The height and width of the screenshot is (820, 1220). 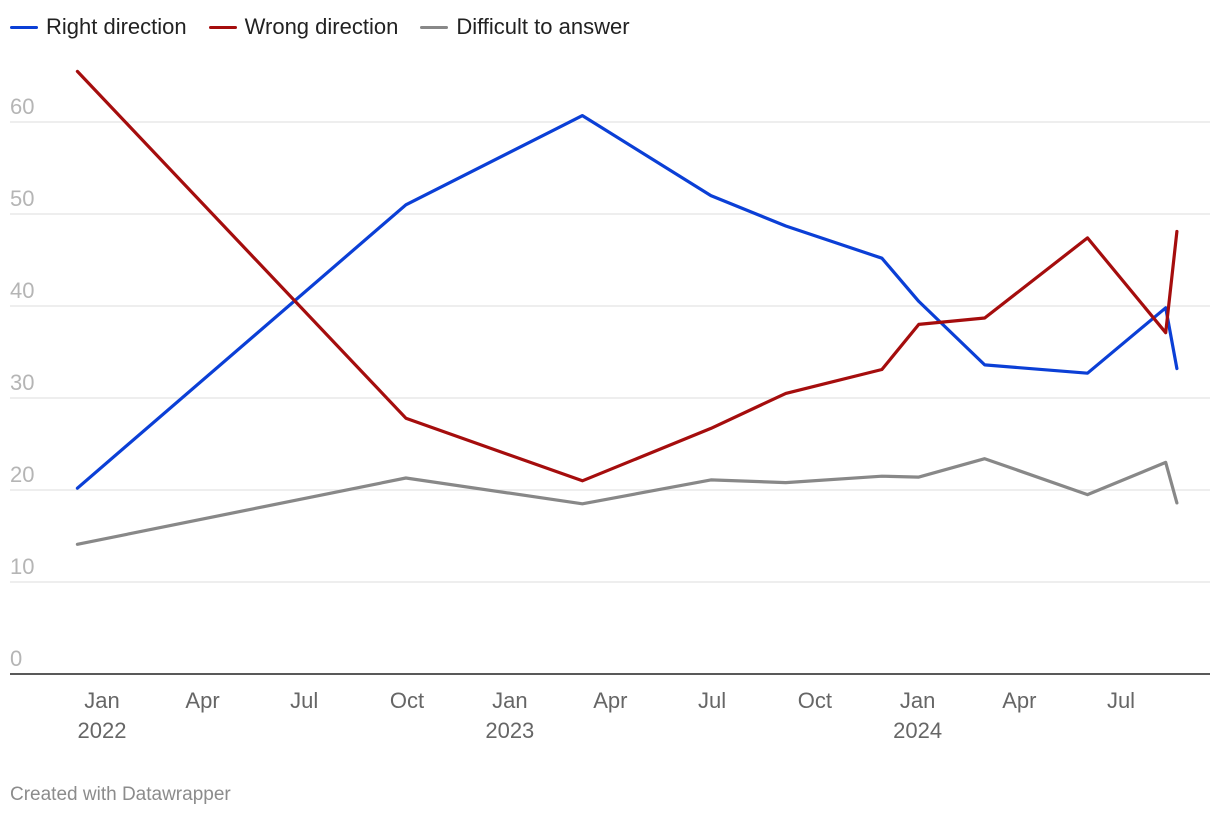 What do you see at coordinates (627, 501) in the screenshot?
I see `series-line-difficult-to-answer` at bounding box center [627, 501].